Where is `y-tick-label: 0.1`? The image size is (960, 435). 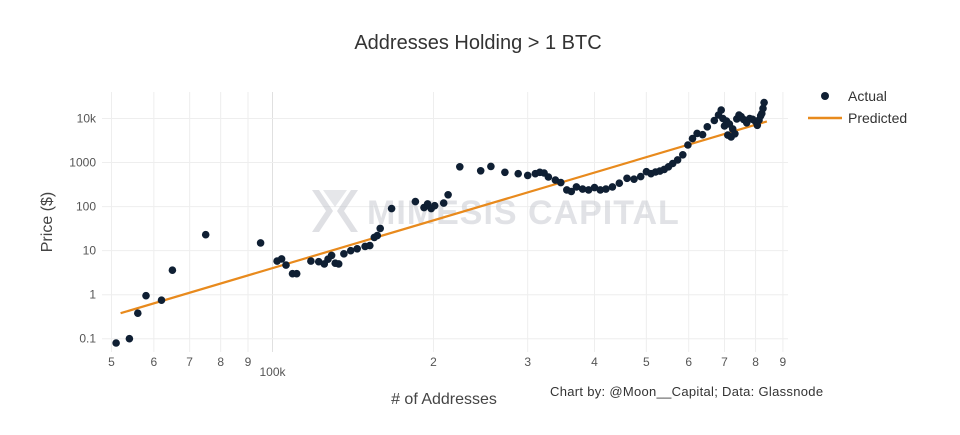
y-tick-label: 0.1 is located at coordinates (87, 339).